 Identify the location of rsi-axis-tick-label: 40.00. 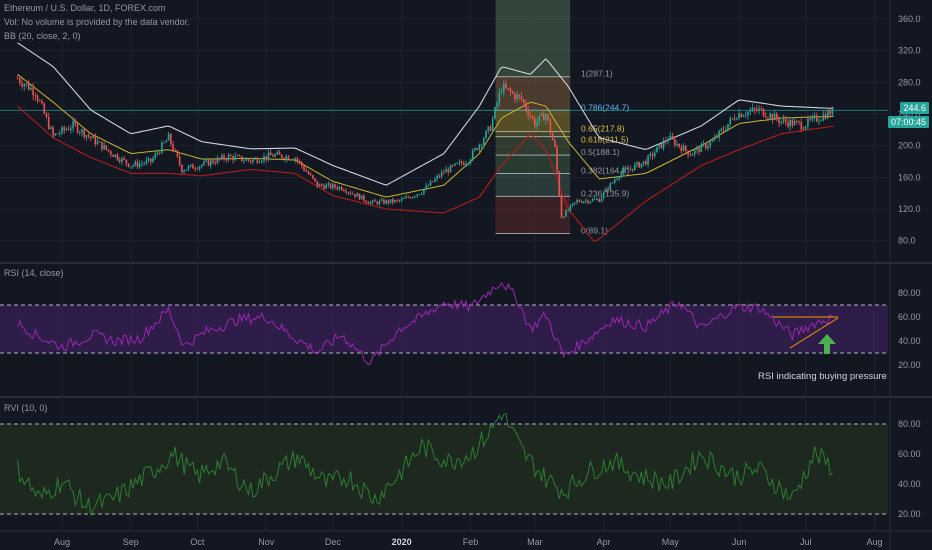
(909, 341).